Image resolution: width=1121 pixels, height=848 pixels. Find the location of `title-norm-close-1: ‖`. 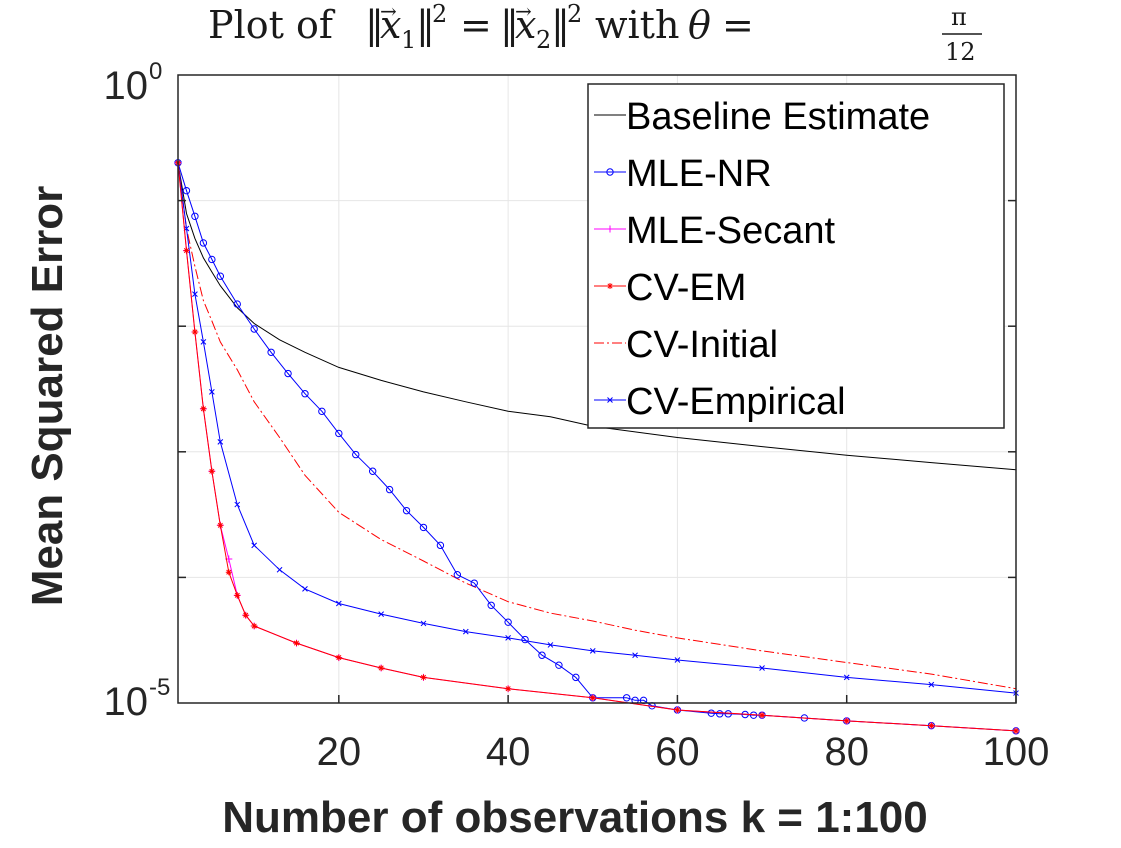

title-norm-close-1: ‖ is located at coordinates (425, 25).